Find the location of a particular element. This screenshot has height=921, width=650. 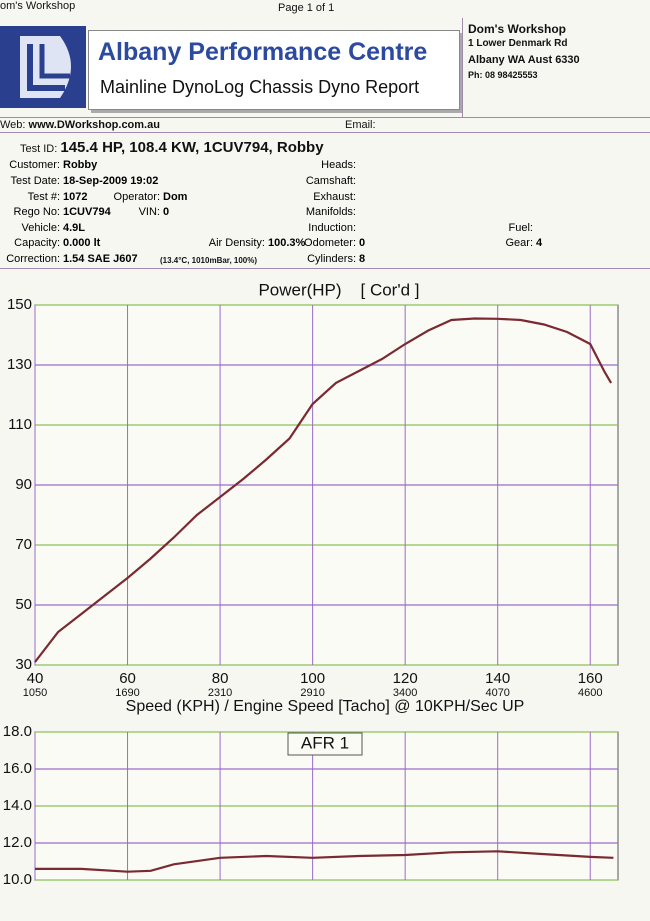

header-title: Albany Performance Centre is located at coordinates (263, 52).